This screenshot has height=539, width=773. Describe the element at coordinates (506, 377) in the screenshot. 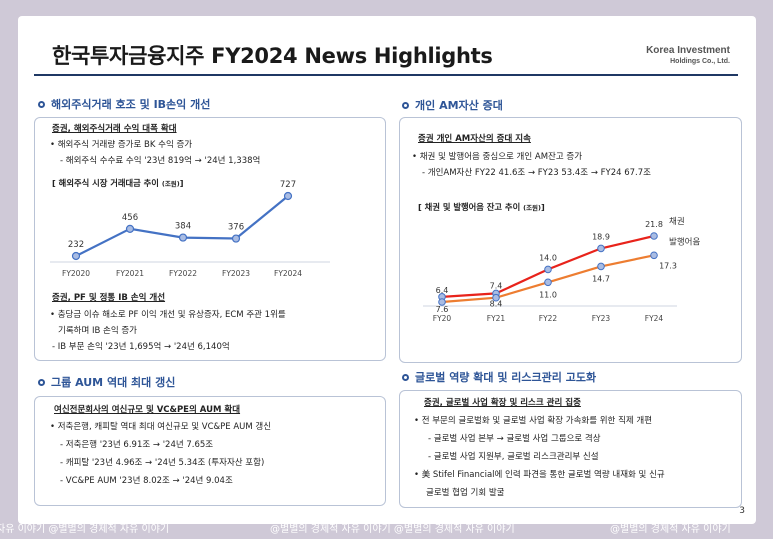

I see `section-title-global-text: 글로벌 역량 확대 및 리스크관리 고도화` at that location.